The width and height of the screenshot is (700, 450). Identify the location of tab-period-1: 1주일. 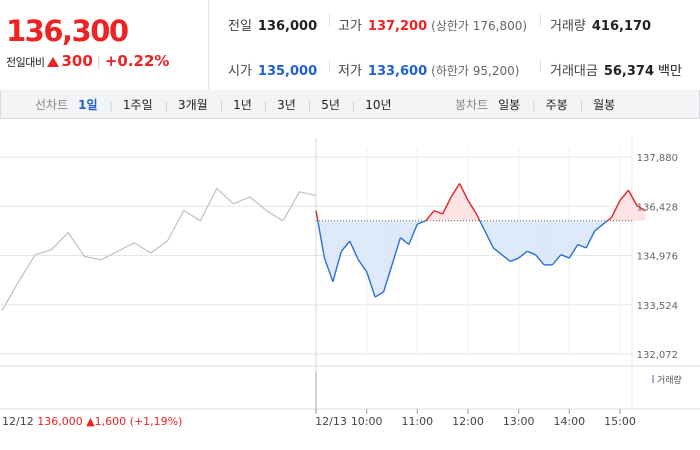
(137, 105).